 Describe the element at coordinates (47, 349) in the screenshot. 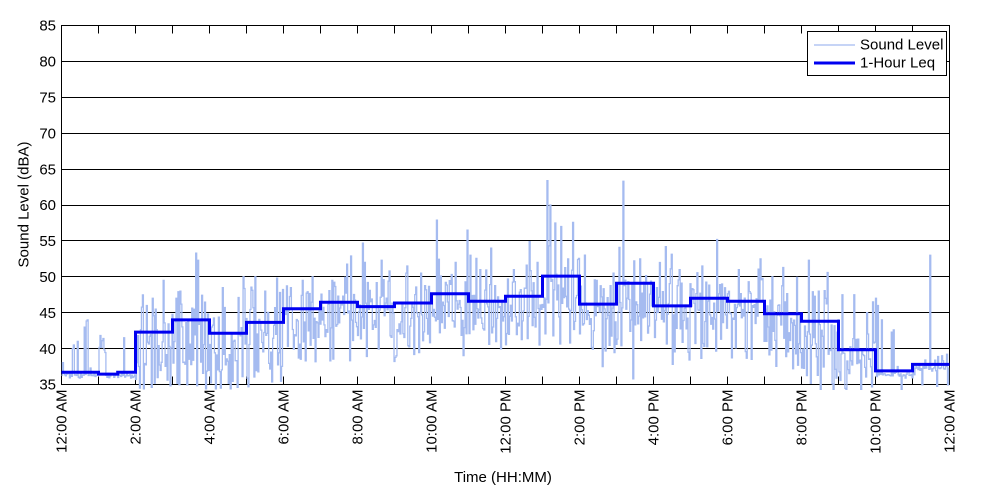

I see `svg-text: 40` at that location.